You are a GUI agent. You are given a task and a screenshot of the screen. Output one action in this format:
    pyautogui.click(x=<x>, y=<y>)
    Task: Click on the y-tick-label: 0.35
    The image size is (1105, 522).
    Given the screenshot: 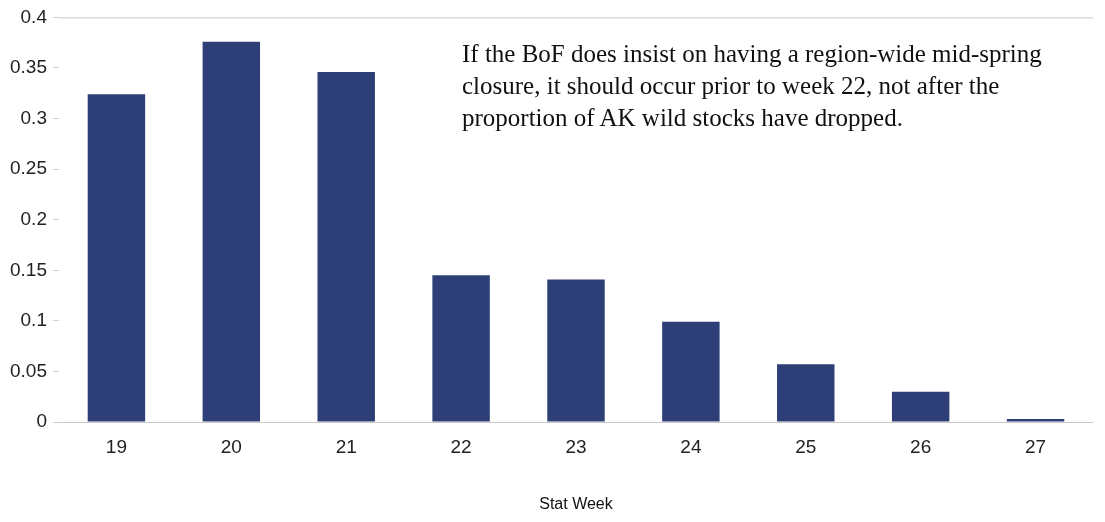 What is the action you would take?
    pyautogui.click(x=28, y=67)
    